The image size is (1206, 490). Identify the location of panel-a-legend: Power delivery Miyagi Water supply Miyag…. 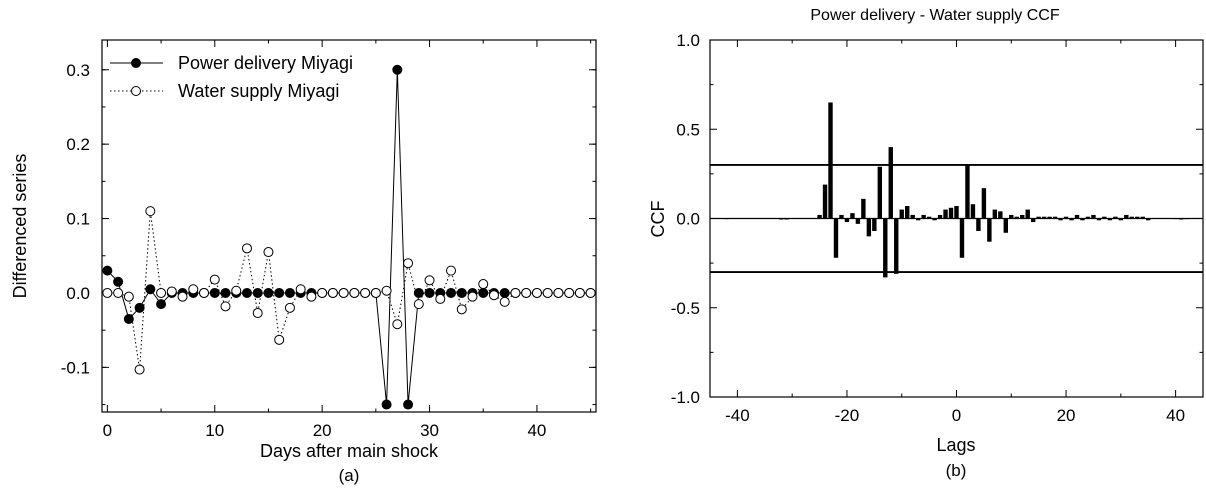
(231, 77).